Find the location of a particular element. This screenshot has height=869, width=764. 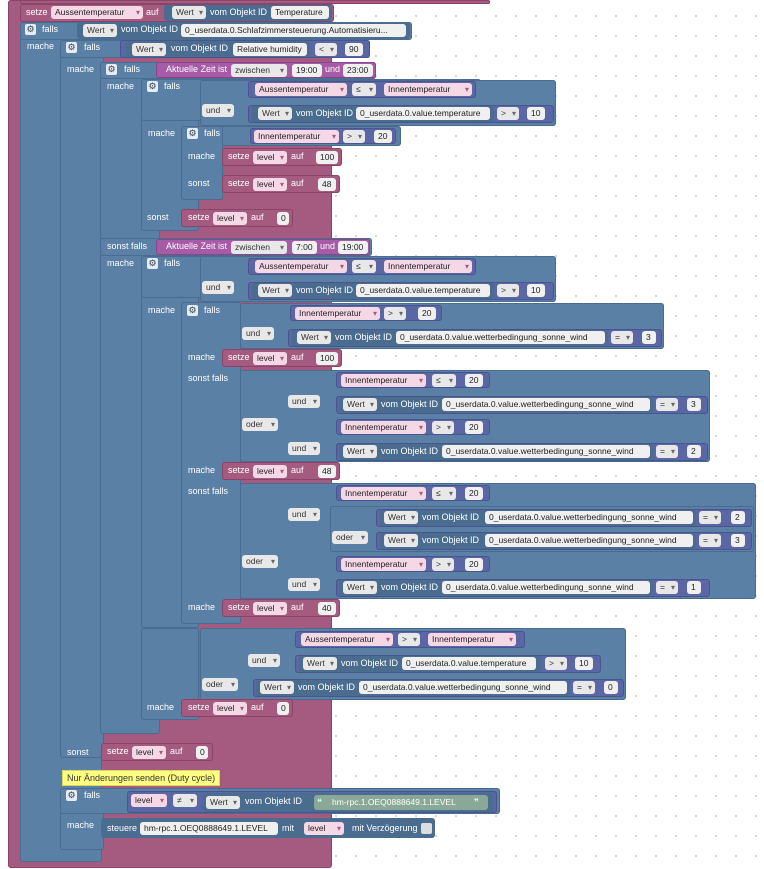

time-field: 19:00 is located at coordinates (307, 70).